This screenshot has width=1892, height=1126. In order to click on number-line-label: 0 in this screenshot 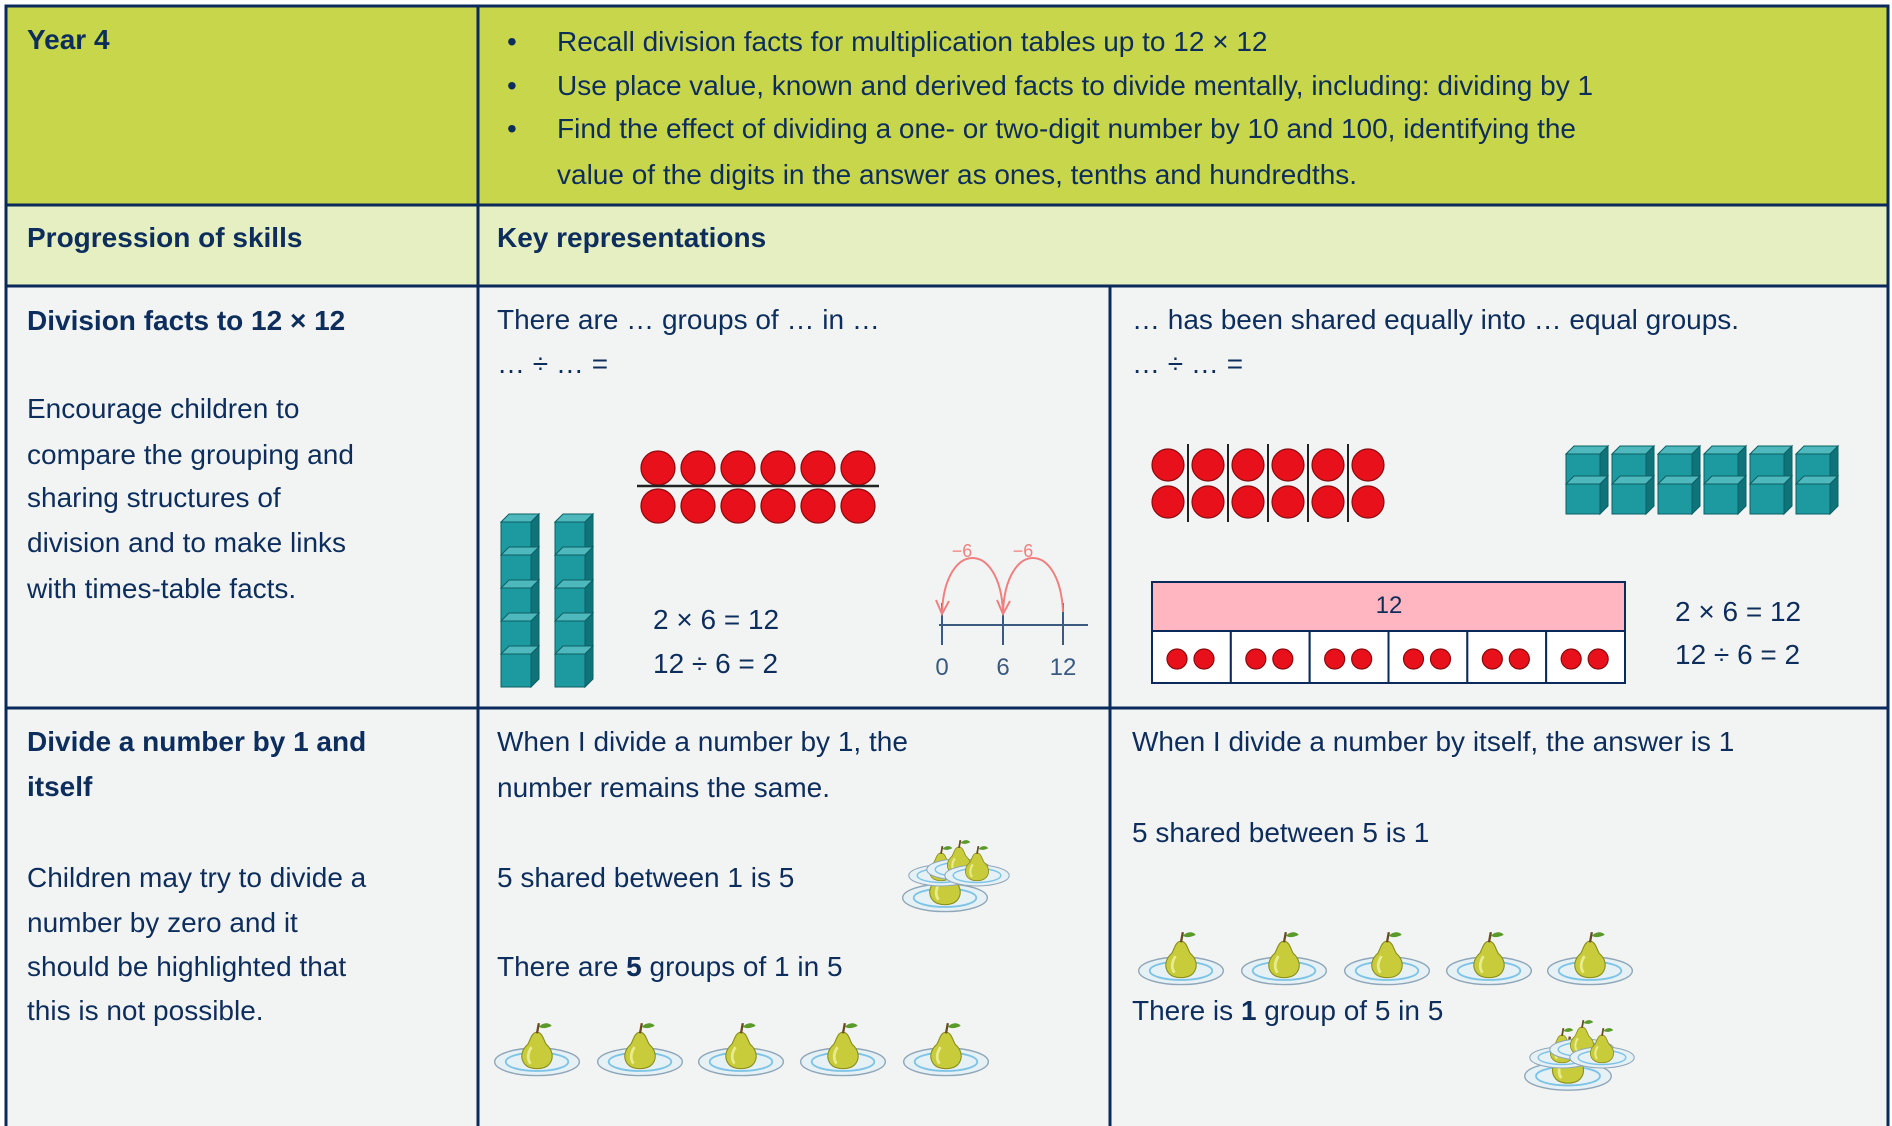, I will do `click(942, 667)`.